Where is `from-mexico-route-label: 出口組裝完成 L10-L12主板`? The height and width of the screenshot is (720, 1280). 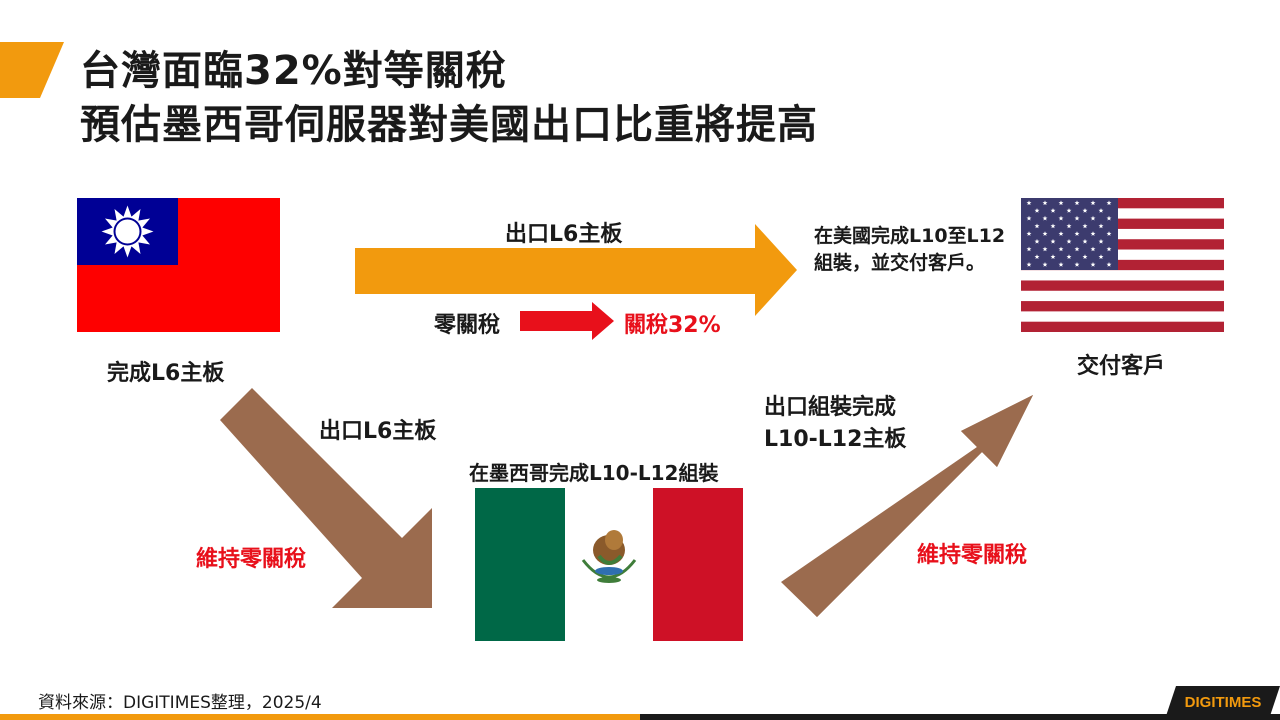
from-mexico-route-label: 出口組裝完成 L10-L12主板 is located at coordinates (835, 424).